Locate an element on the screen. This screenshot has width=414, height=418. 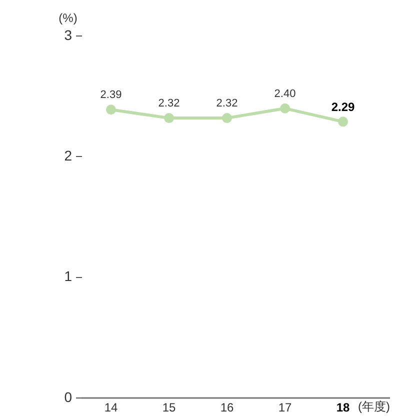
y-axis-title: (%) is located at coordinates (68, 18).